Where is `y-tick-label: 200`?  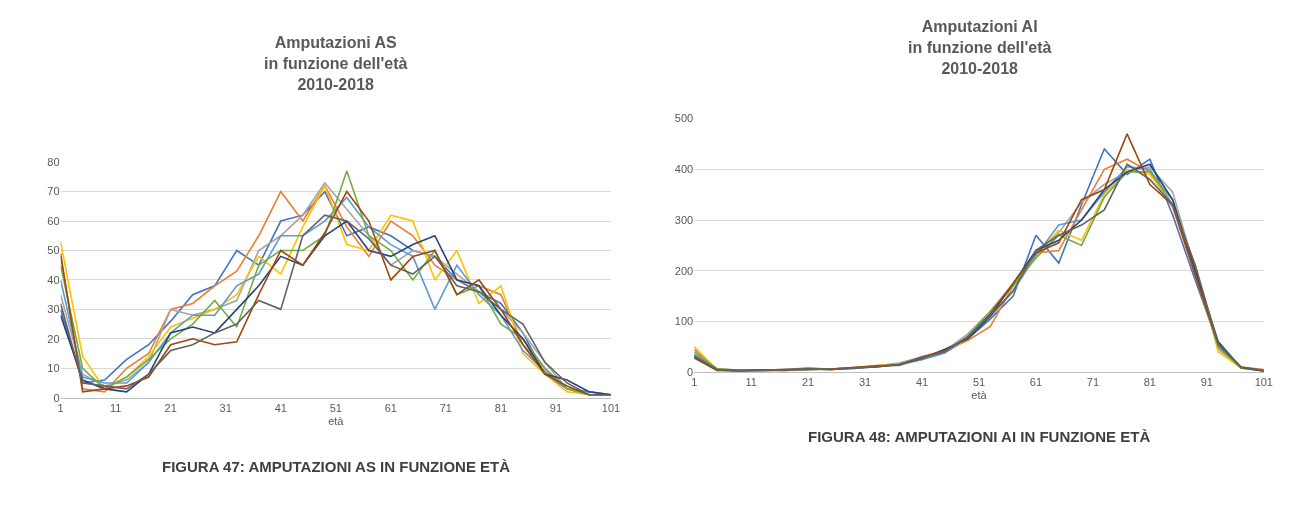 y-tick-label: 200 is located at coordinates (684, 270).